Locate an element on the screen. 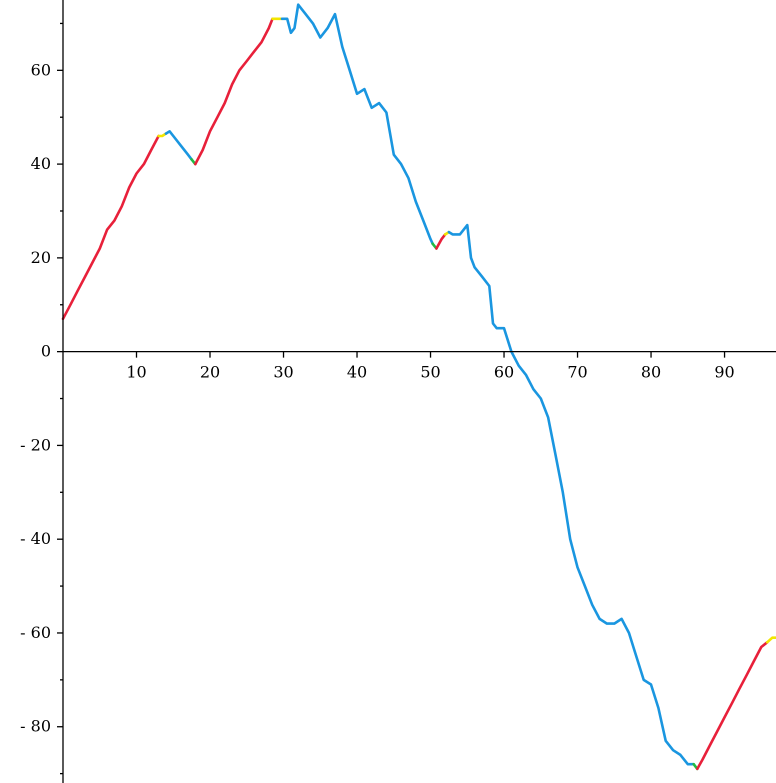 The width and height of the screenshot is (776, 783). x-tick-label: 50 is located at coordinates (430, 372).